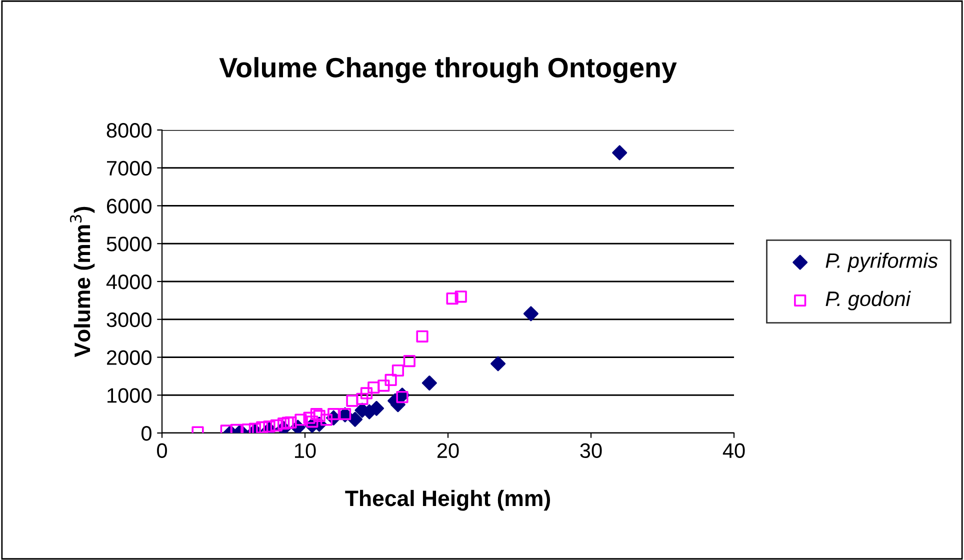  What do you see at coordinates (868, 300) in the screenshot?
I see `legend-label: P. godoni` at bounding box center [868, 300].